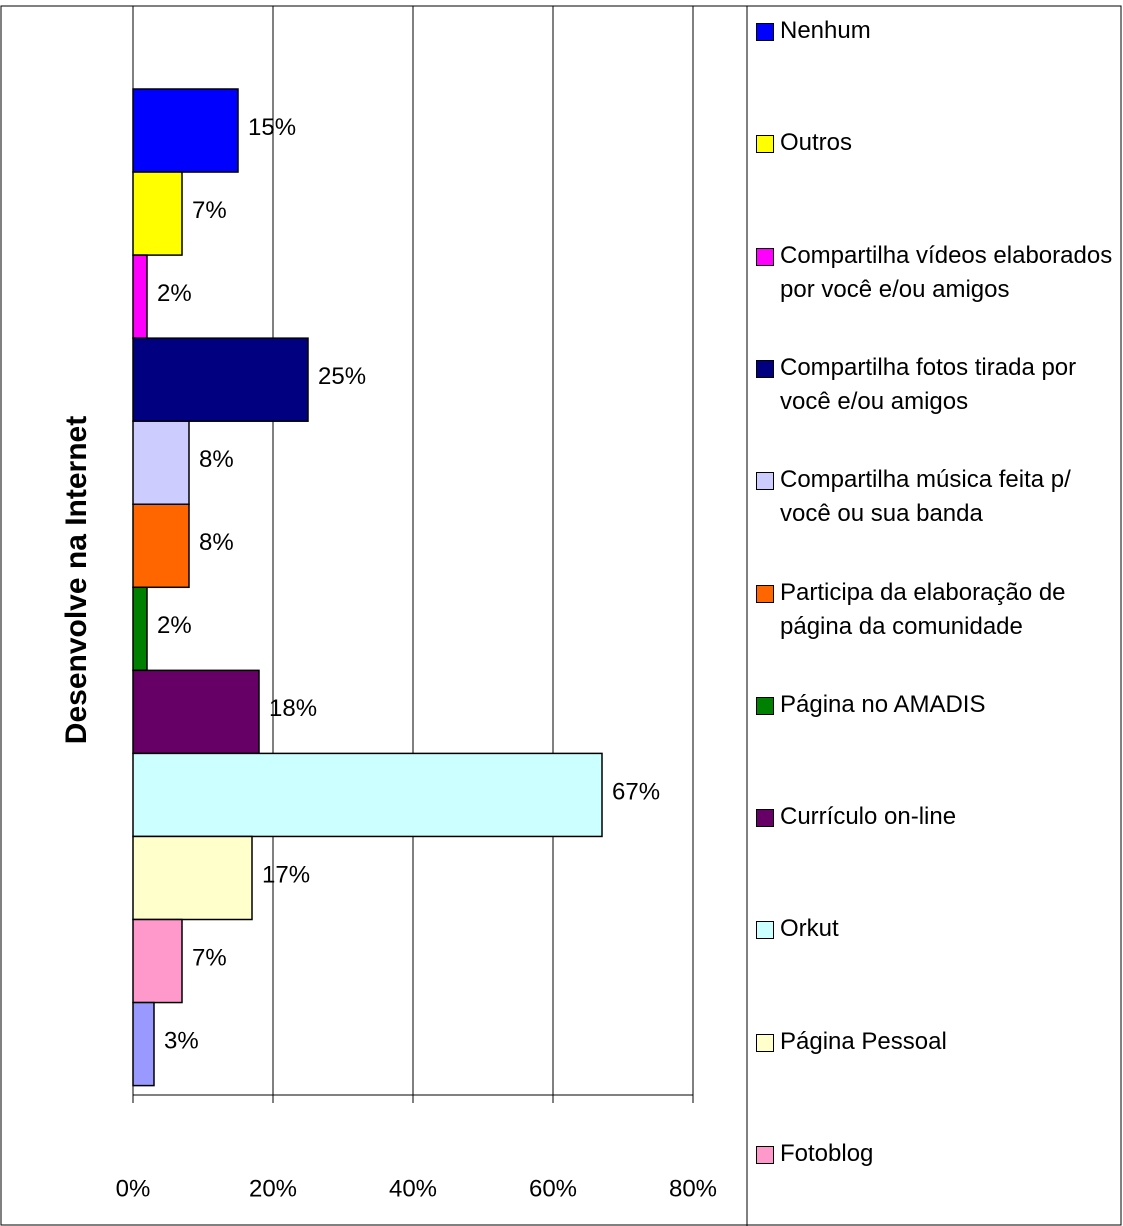 The height and width of the screenshot is (1226, 1123). I want to click on value-label: 18%, so click(293, 708).